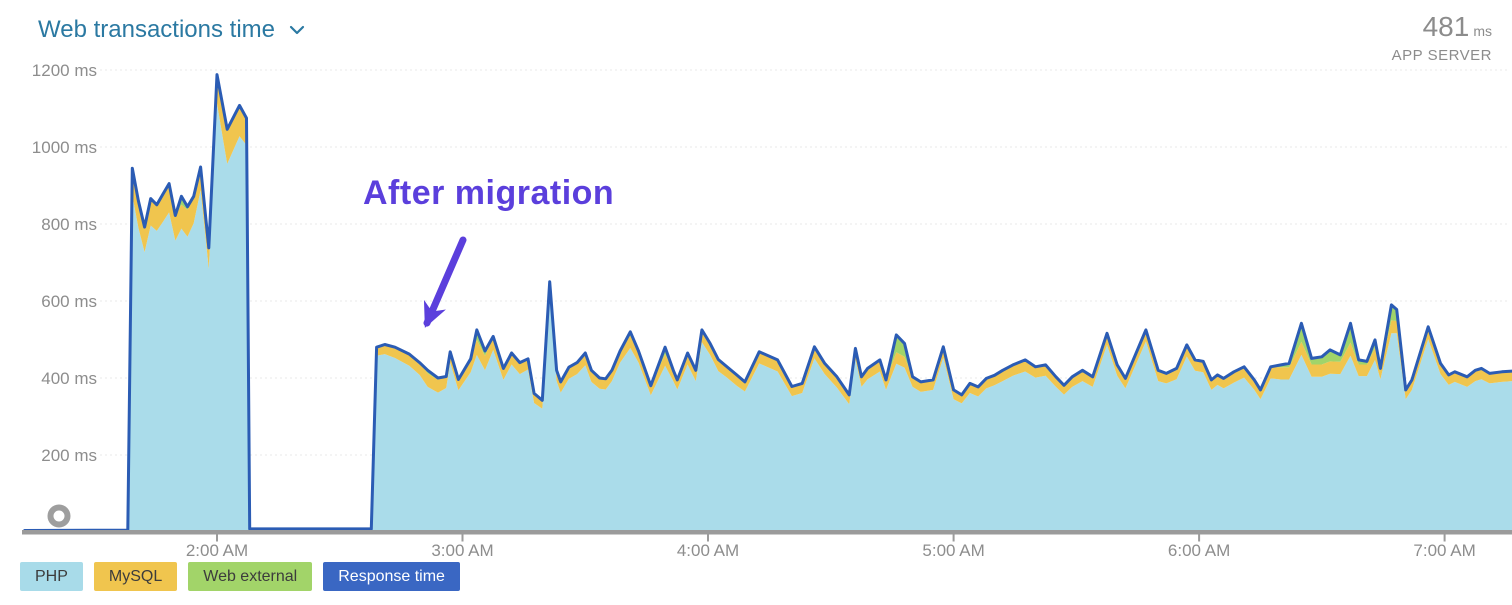 This screenshot has height=605, width=1512. I want to click on current-value-readout: 481 ms APP SERVER, so click(1441, 38).